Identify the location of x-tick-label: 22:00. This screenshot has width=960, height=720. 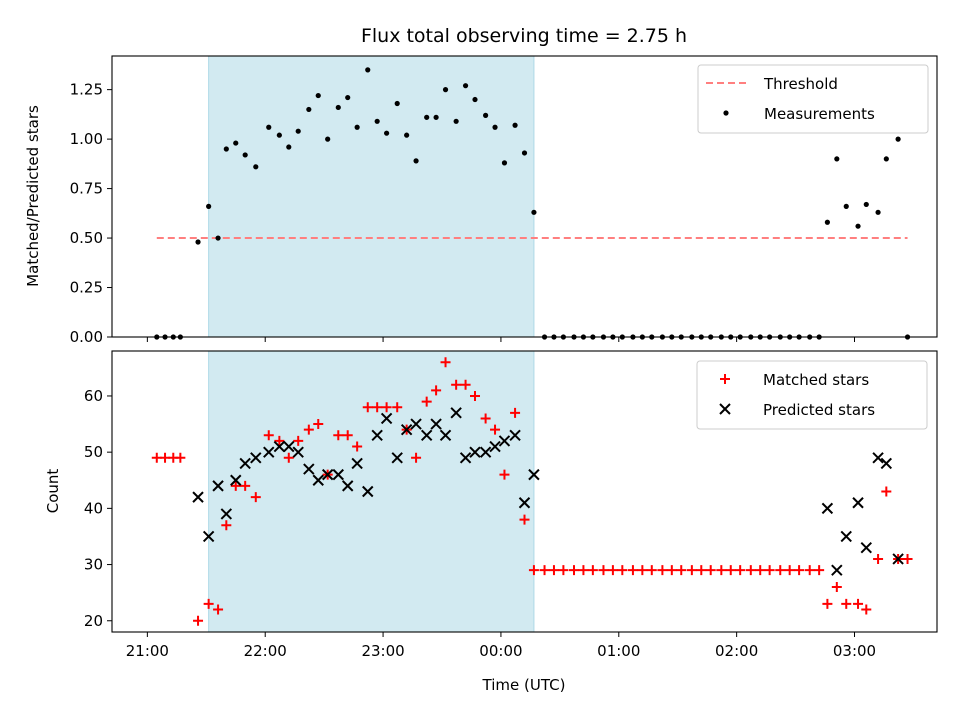
(265, 651).